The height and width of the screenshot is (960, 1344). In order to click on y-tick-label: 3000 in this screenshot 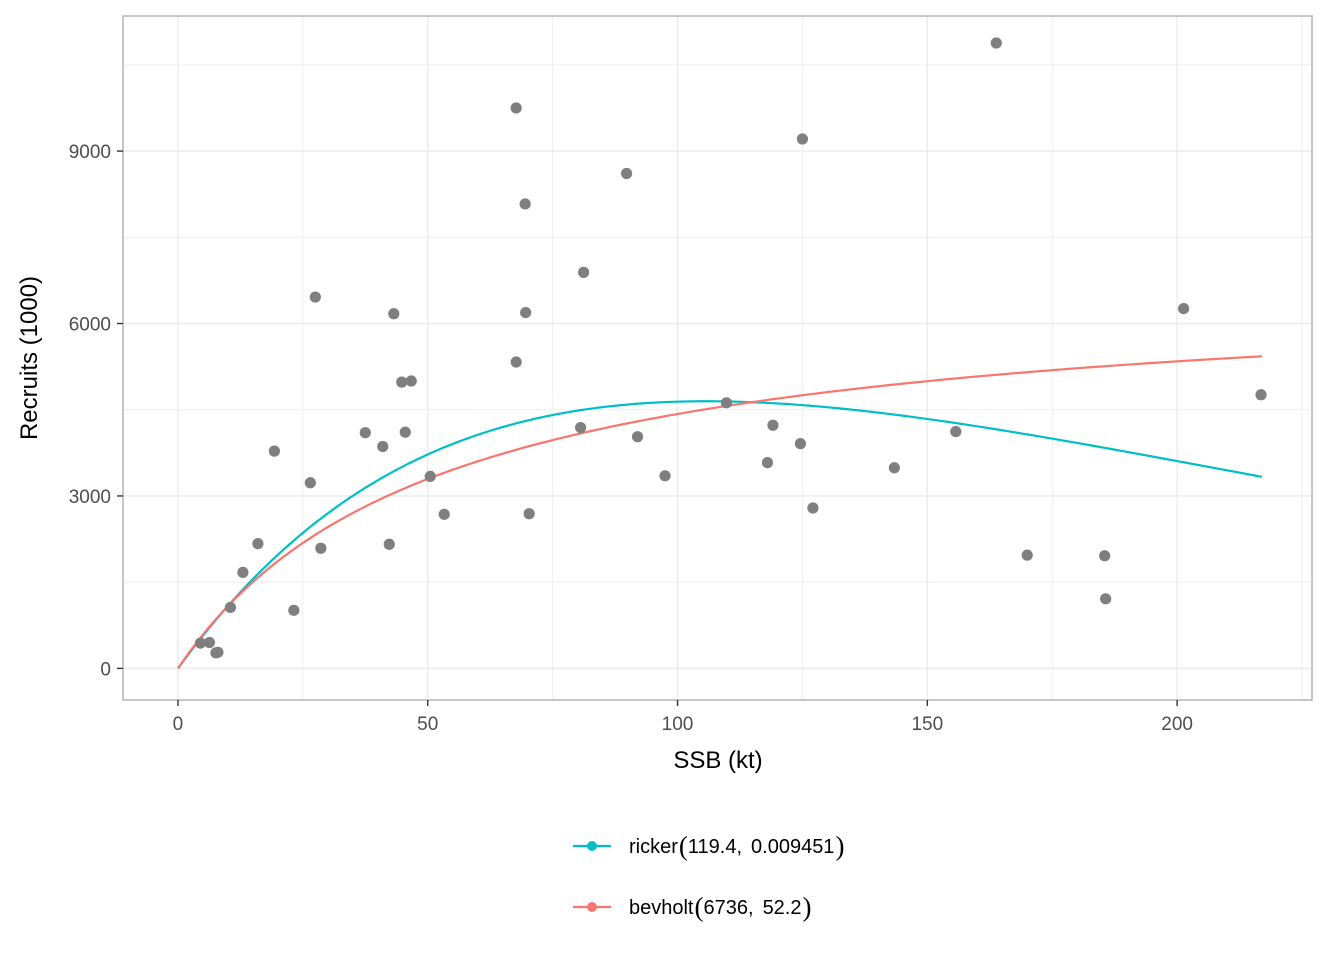, I will do `click(90, 497)`.